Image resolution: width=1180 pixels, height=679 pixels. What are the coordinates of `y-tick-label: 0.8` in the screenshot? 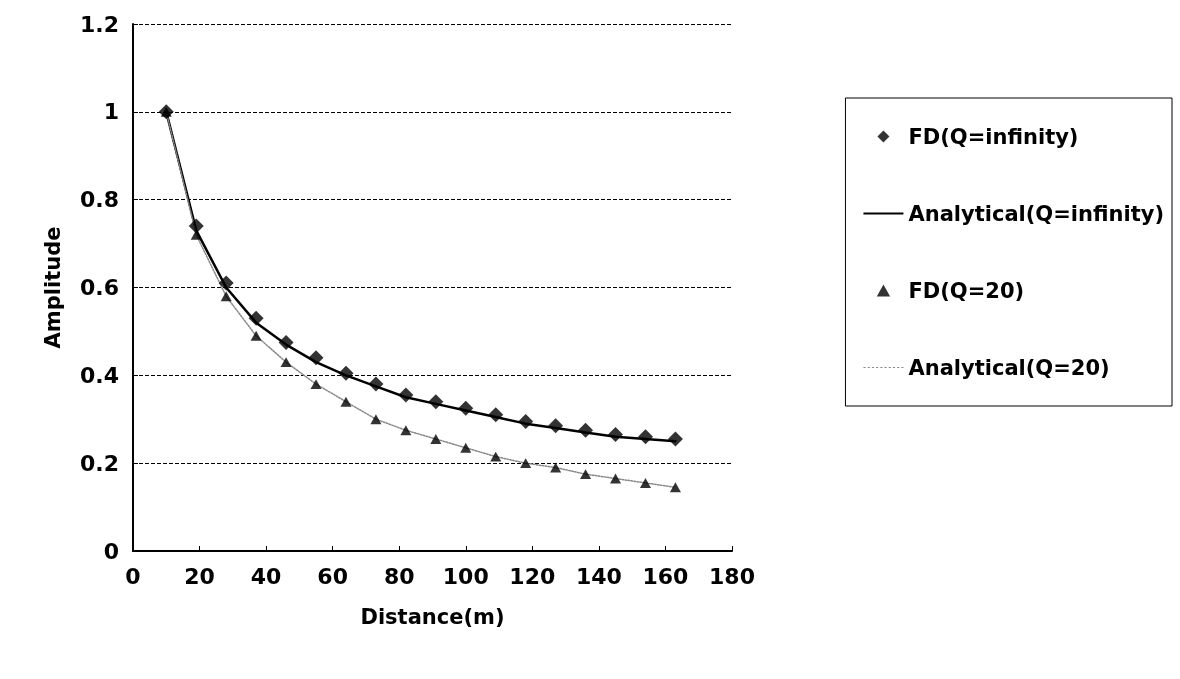 It's located at (99, 200).